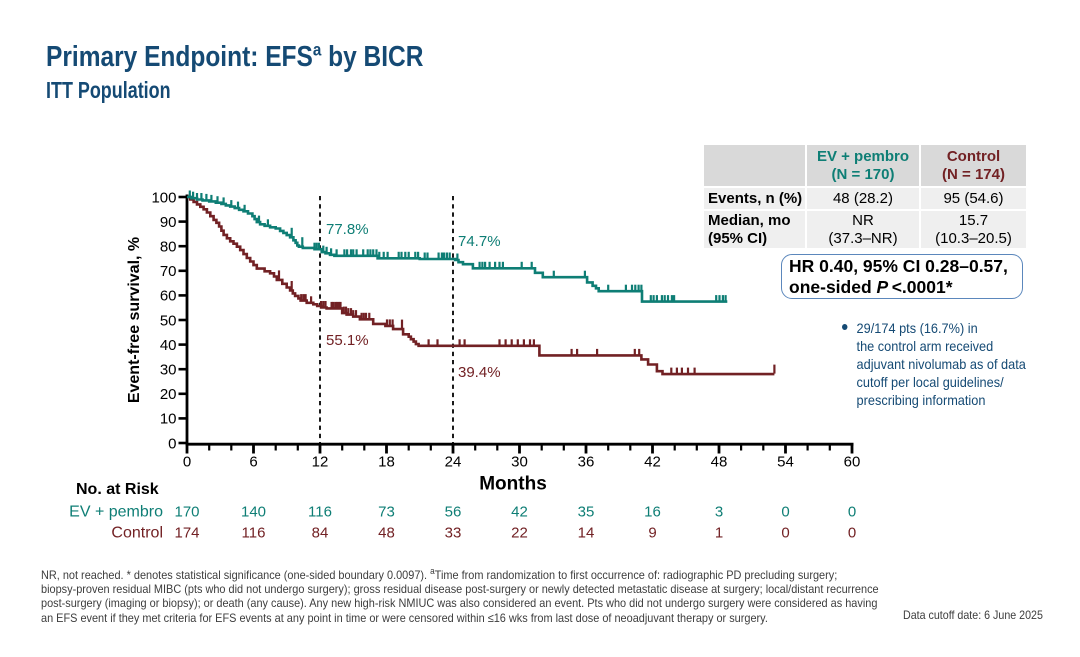 The image size is (1080, 657). What do you see at coordinates (386, 512) in the screenshot?
I see `svg-text: 73` at bounding box center [386, 512].